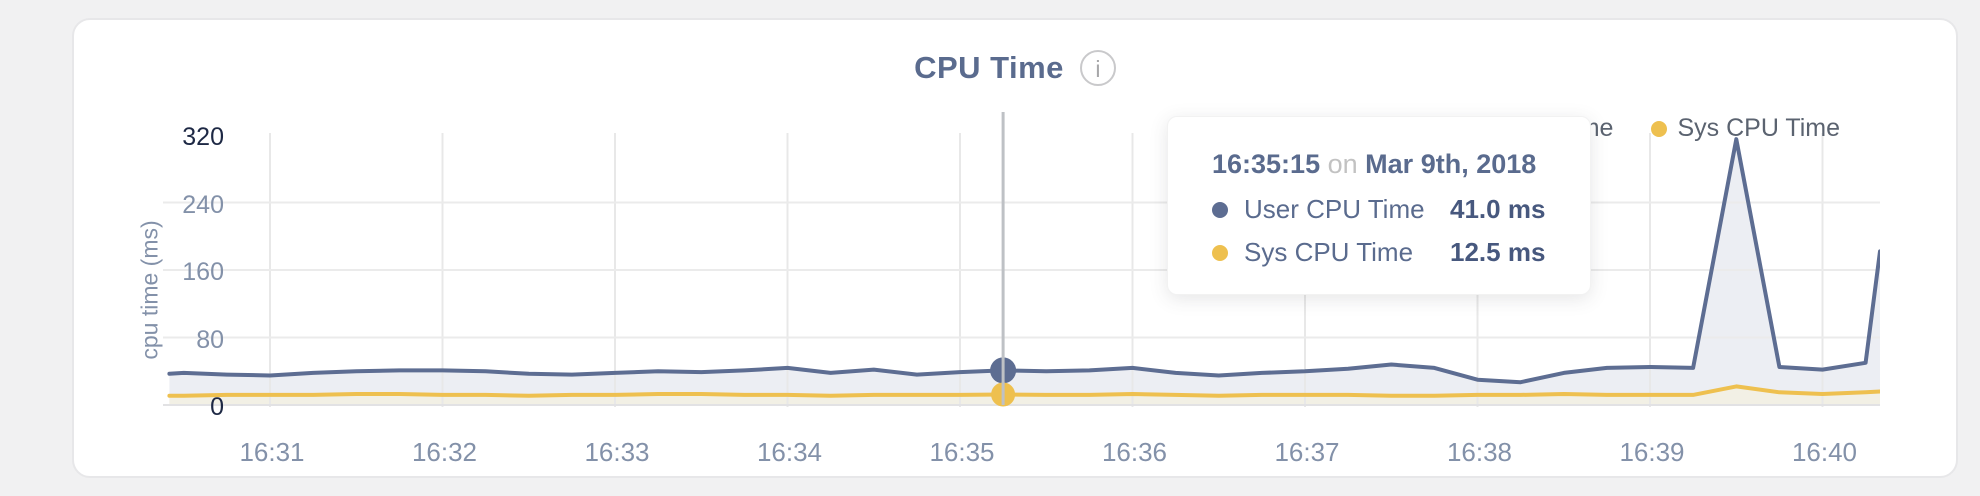 This screenshot has width=1980, height=496. What do you see at coordinates (1758, 128) in the screenshot?
I see `legend-label: Sys CPU Time` at bounding box center [1758, 128].